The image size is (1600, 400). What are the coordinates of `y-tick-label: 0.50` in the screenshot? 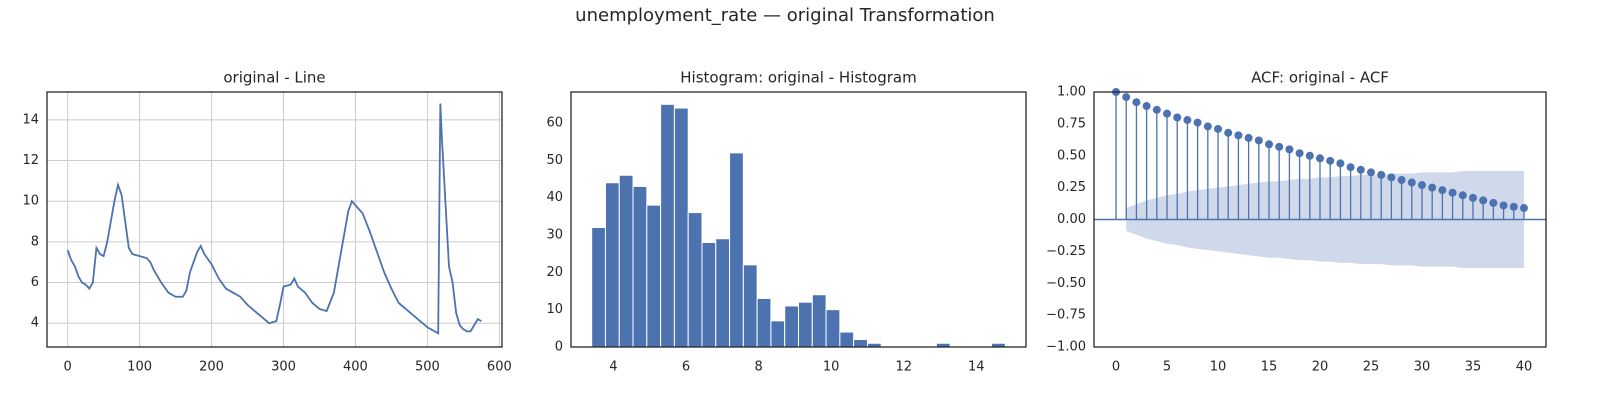 It's located at (1071, 155).